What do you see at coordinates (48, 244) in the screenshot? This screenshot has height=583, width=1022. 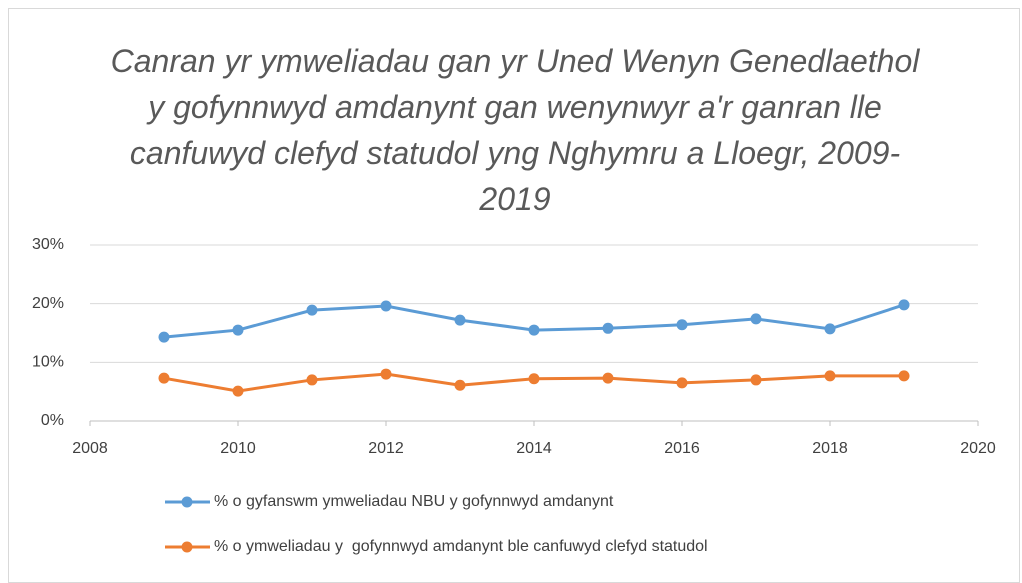 I see `y-tick-label: 30%` at bounding box center [48, 244].